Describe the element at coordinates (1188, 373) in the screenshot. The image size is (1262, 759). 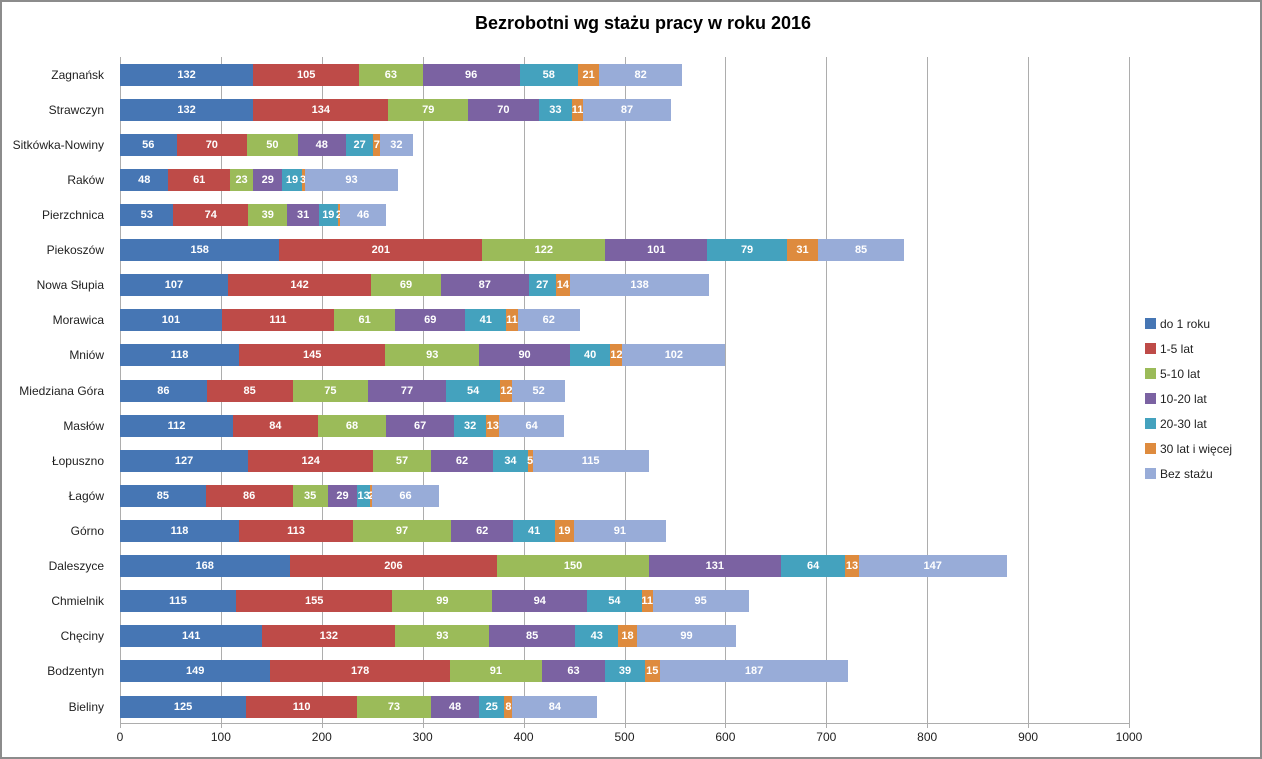
I see `legend-item: 5-10 lat` at that location.